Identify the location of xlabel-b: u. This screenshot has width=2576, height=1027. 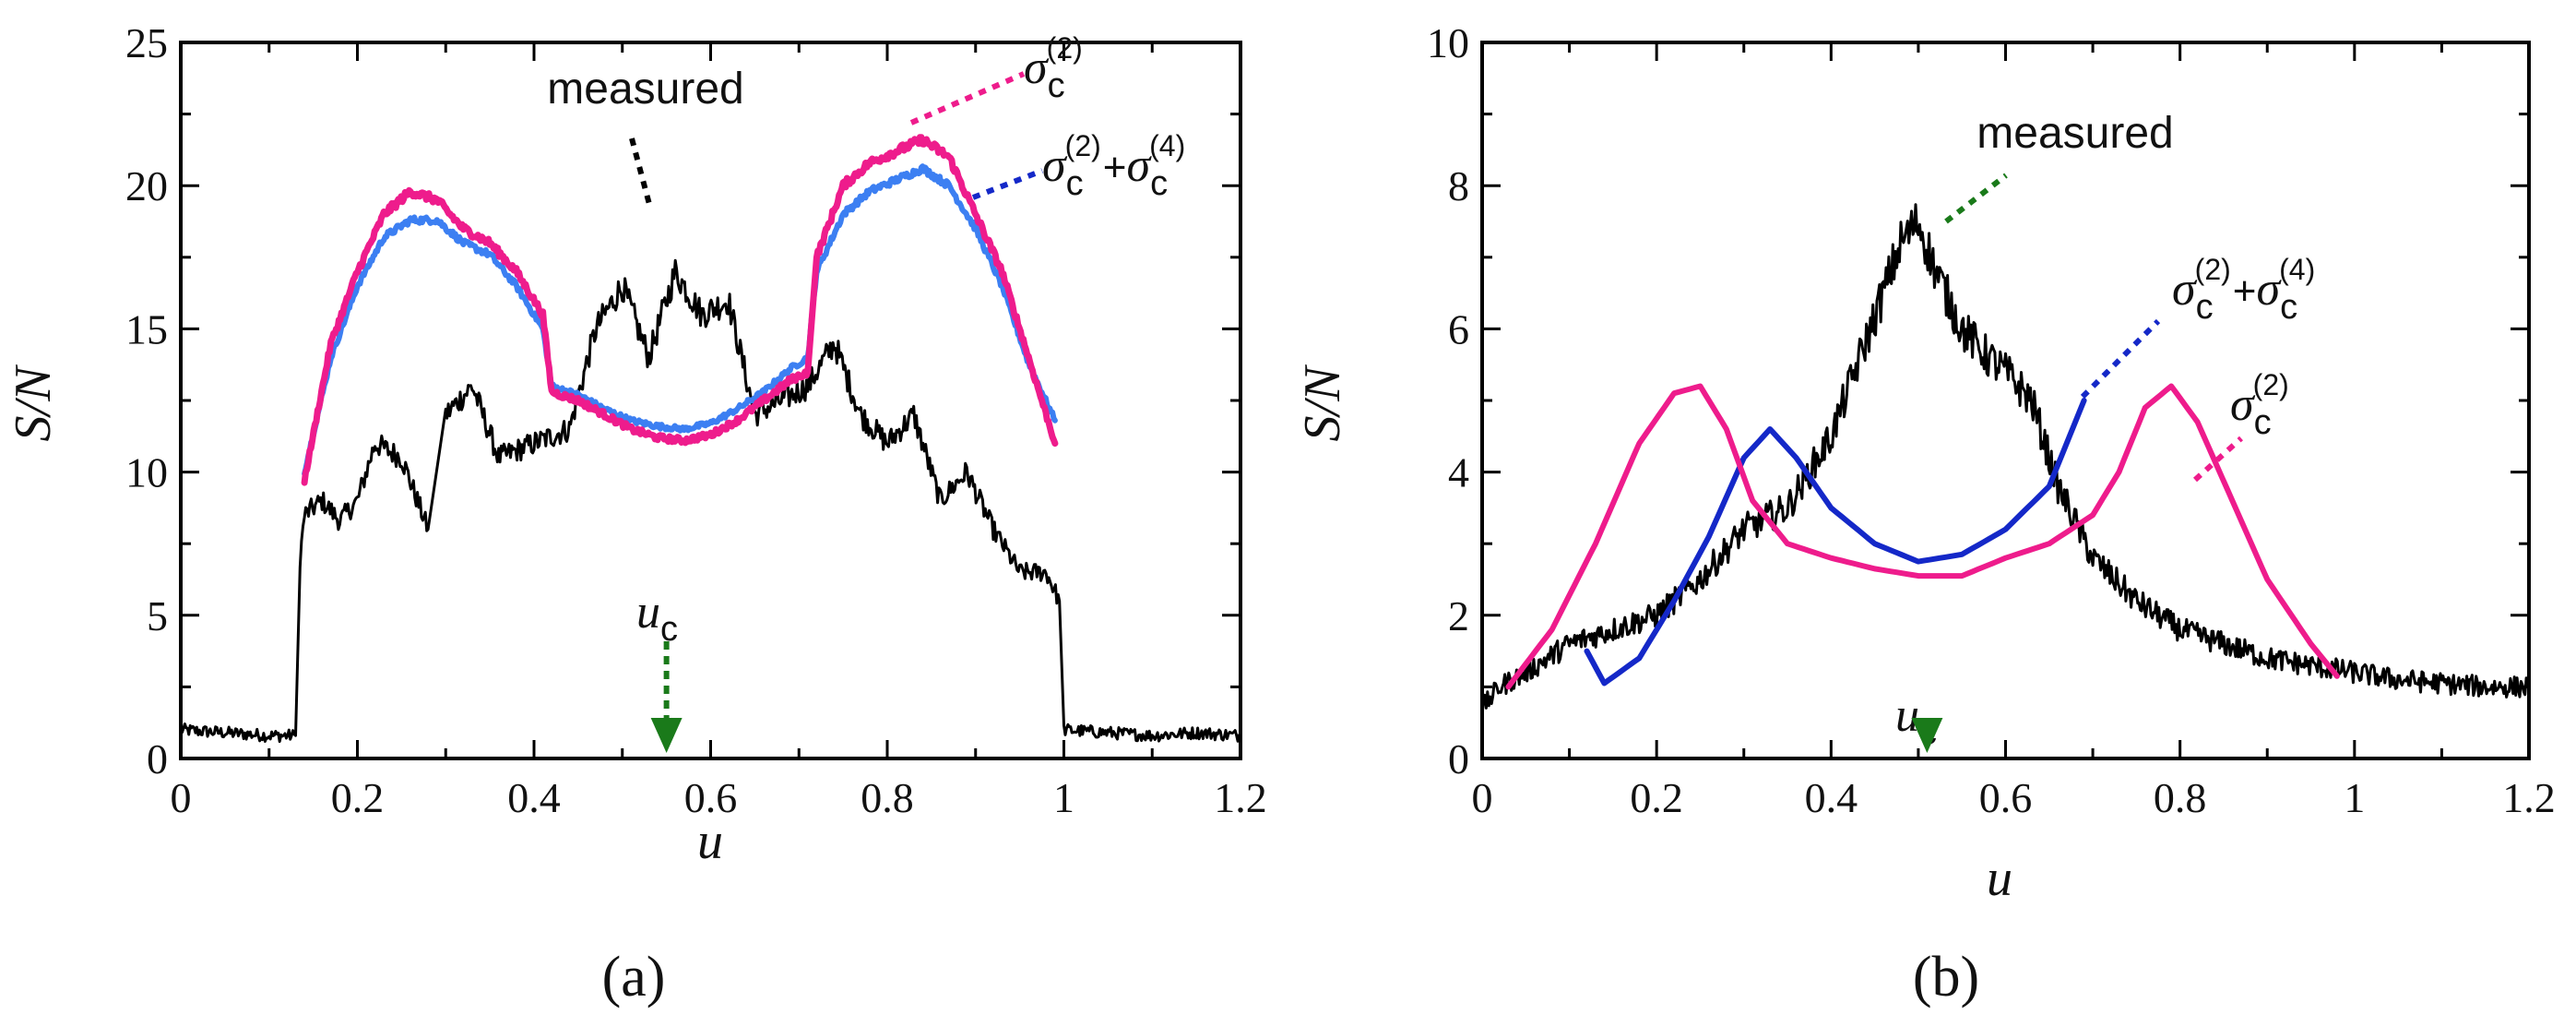
(1999, 879).